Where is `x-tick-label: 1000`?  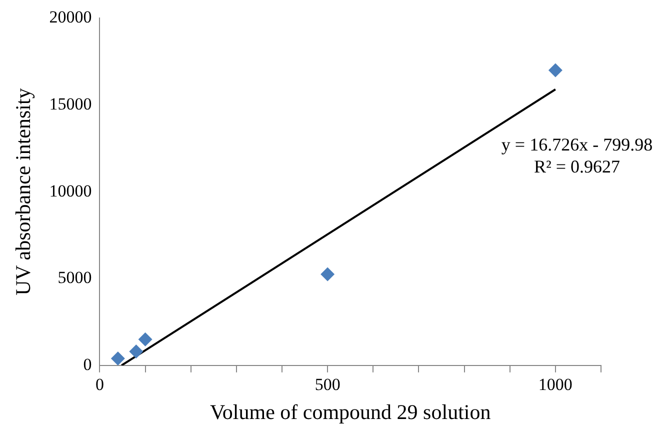
x-tick-label: 1000 is located at coordinates (555, 384).